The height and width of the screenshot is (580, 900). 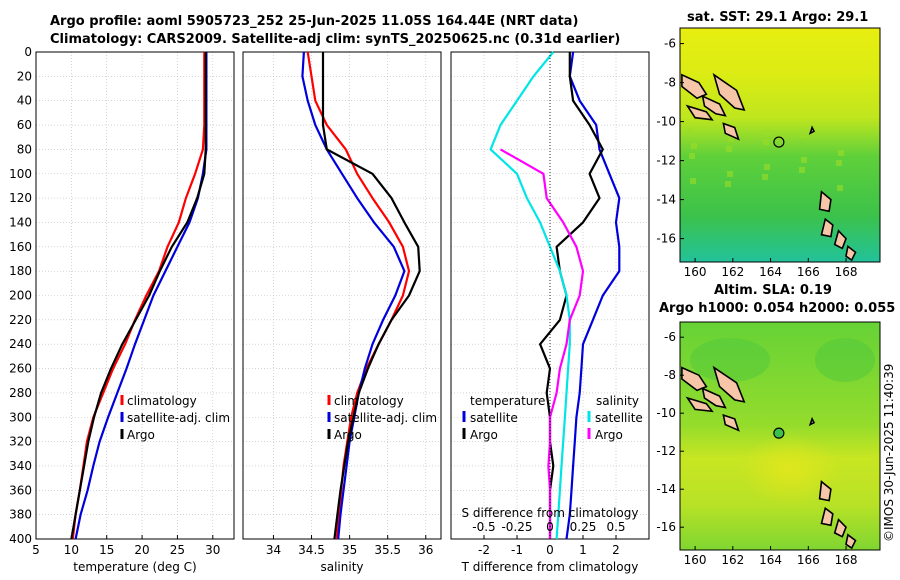 I want to click on top-tick-label: -0.5, so click(x=483, y=527).